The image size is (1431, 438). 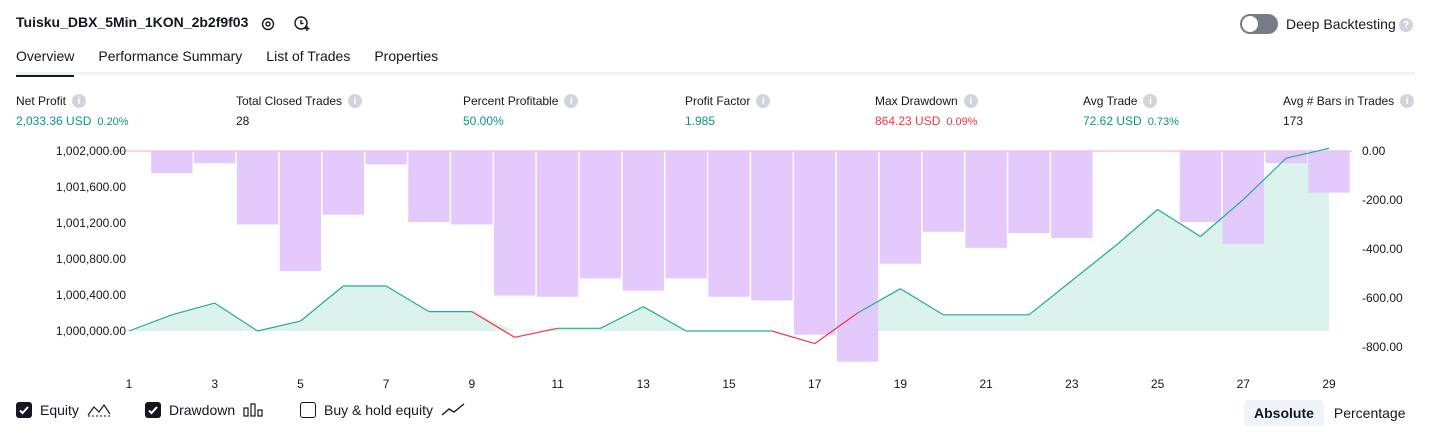 I want to click on legend-equity: Equity, so click(x=63, y=410).